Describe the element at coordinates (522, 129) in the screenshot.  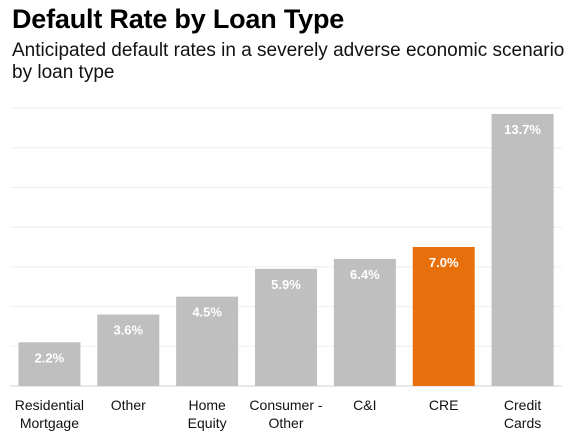
I see `data-label: 13.7%` at that location.